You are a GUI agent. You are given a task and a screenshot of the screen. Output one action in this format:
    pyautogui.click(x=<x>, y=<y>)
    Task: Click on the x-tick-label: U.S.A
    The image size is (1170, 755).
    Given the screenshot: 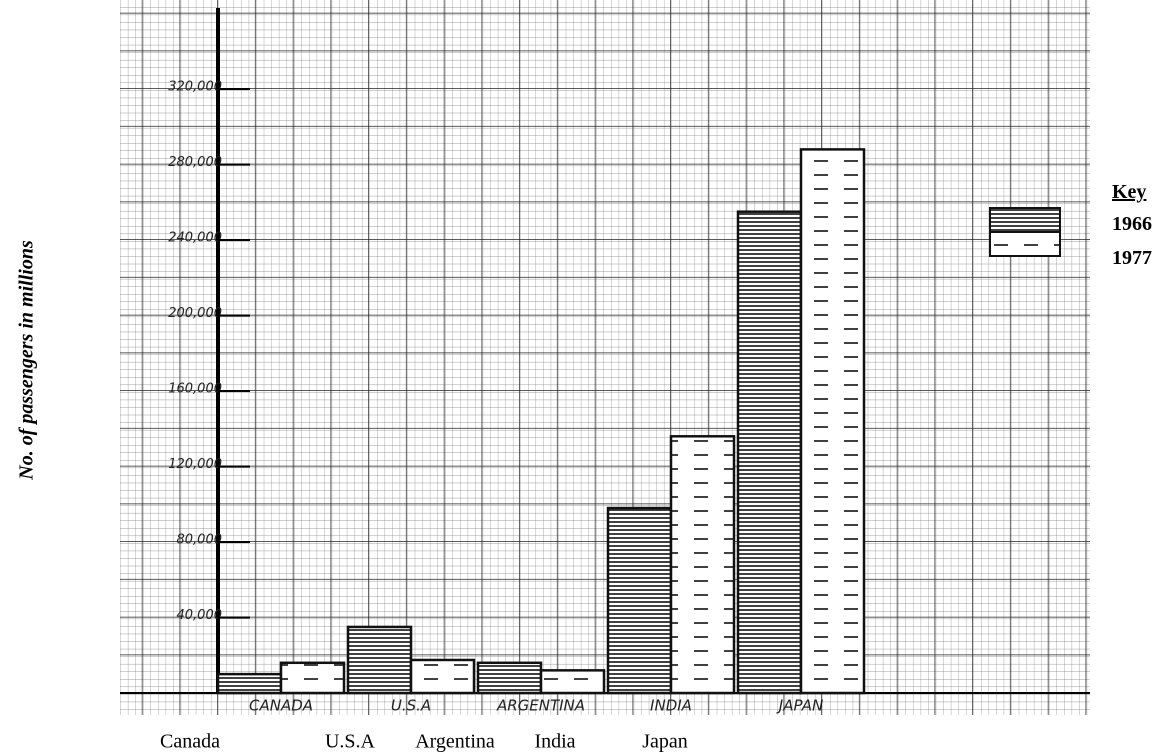 What is the action you would take?
    pyautogui.click(x=350, y=742)
    